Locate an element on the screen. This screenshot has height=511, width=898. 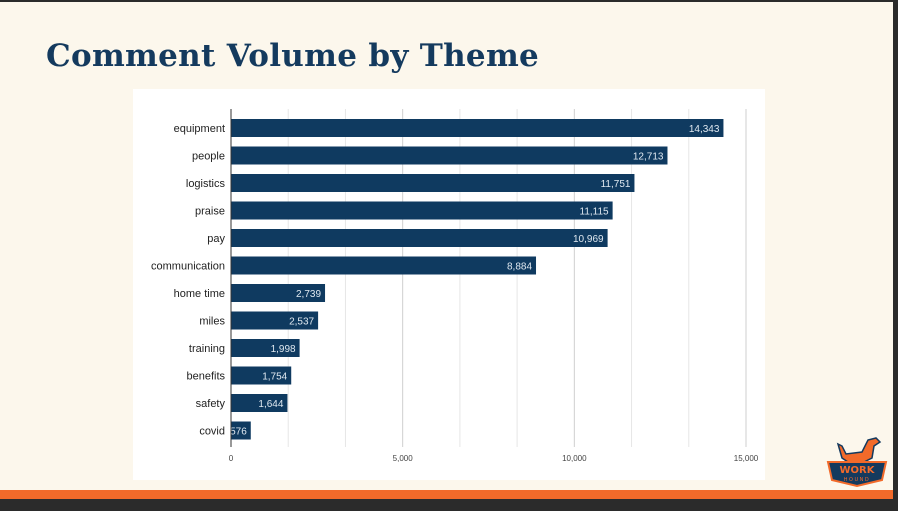
value-label: 8,884 is located at coordinates (519, 267).